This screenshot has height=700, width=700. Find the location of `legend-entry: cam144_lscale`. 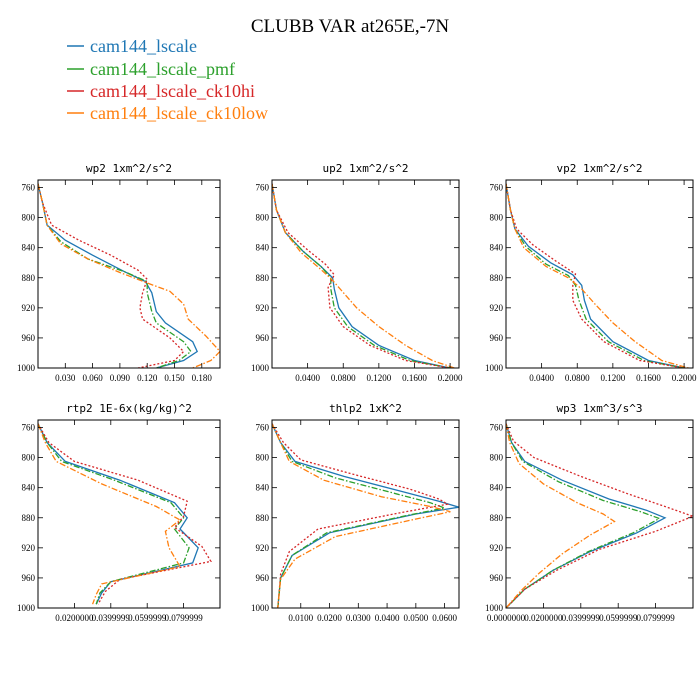

legend-entry: cam144_lscale is located at coordinates (132, 46).